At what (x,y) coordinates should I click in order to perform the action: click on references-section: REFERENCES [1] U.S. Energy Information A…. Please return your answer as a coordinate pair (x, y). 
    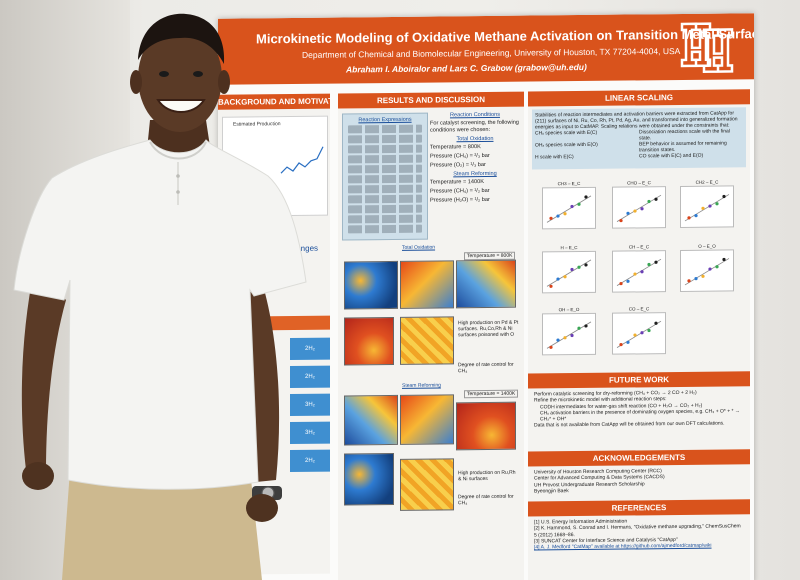
    Looking at the image, I should click on (639, 526).